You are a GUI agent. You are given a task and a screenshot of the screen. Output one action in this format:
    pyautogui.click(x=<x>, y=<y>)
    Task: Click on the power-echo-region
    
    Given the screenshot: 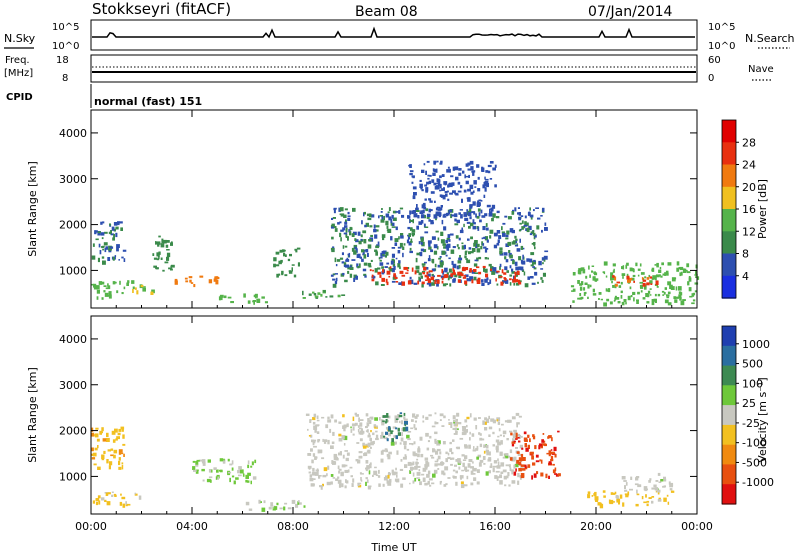 What is the action you would take?
    pyautogui.click(x=197, y=281)
    